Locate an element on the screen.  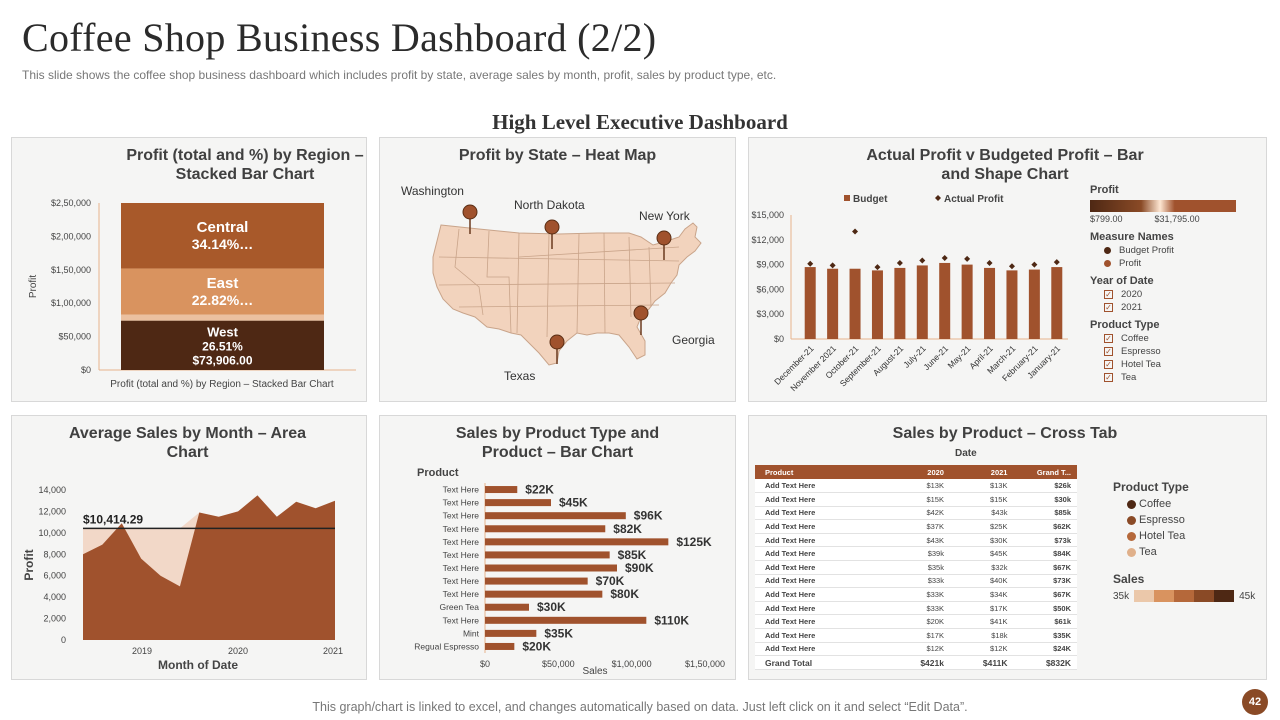
table-header-cell: 2021 is located at coordinates (981, 472).